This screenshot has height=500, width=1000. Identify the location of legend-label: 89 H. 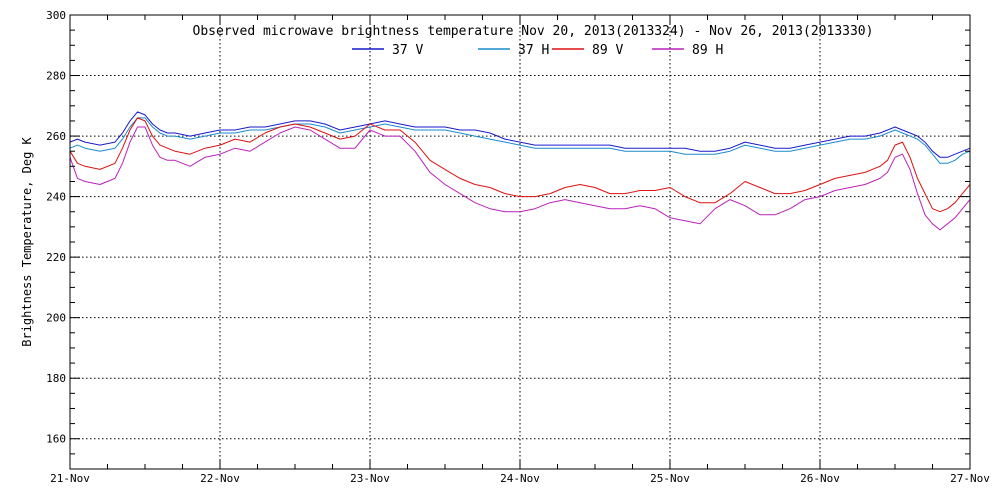
(707, 50).